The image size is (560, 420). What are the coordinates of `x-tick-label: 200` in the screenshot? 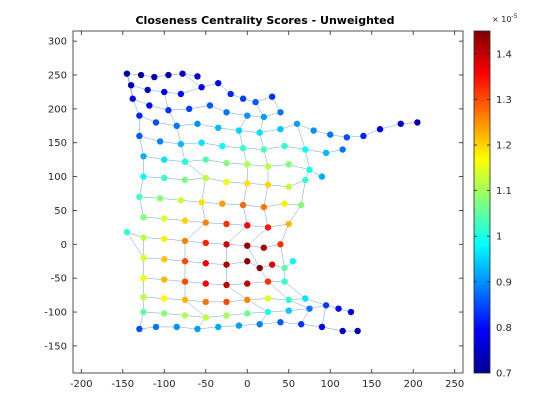 It's located at (413, 384).